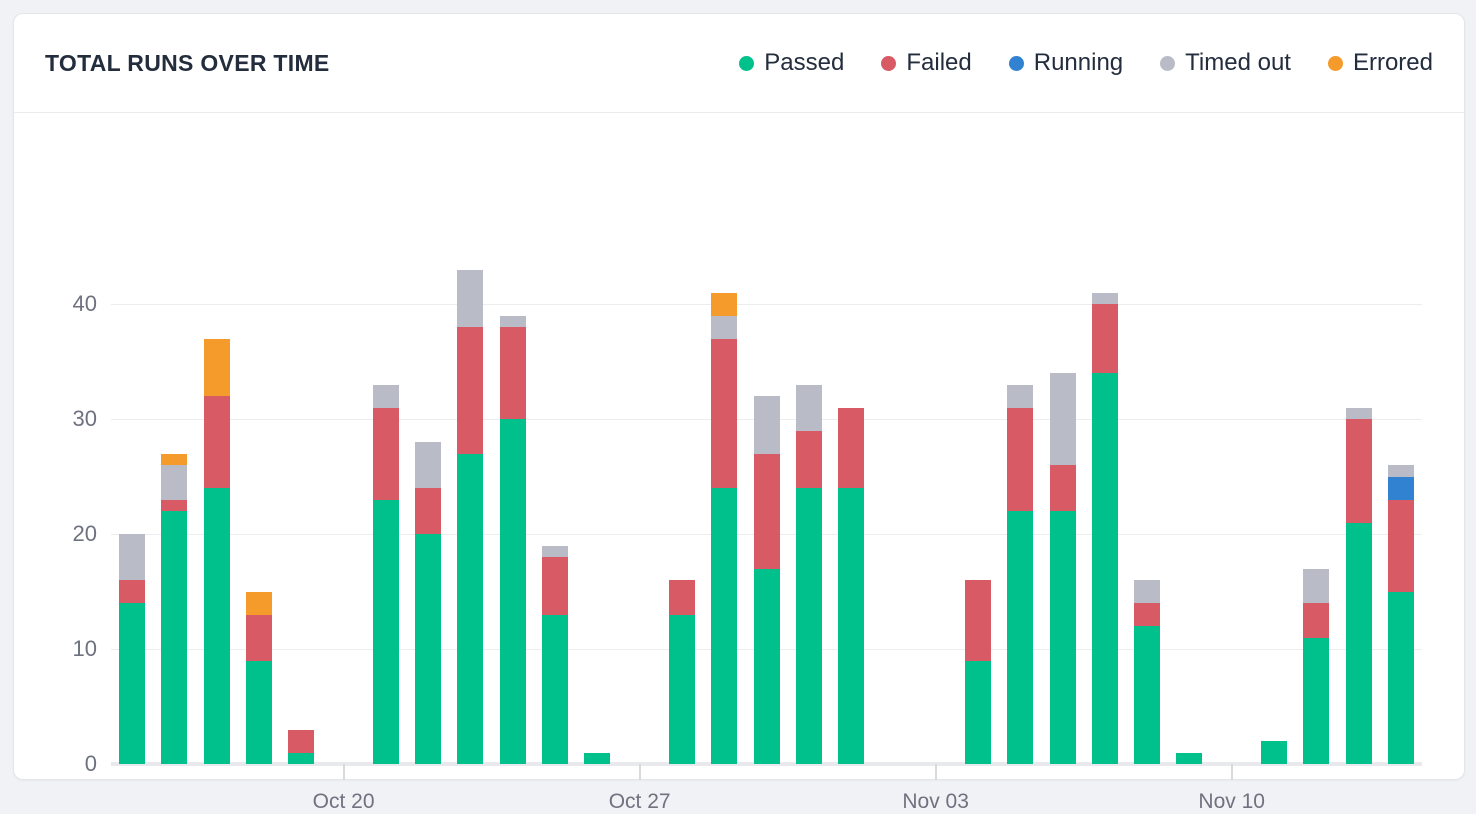 The width and height of the screenshot is (1476, 814). I want to click on legend-item-passed: Passed, so click(791, 63).